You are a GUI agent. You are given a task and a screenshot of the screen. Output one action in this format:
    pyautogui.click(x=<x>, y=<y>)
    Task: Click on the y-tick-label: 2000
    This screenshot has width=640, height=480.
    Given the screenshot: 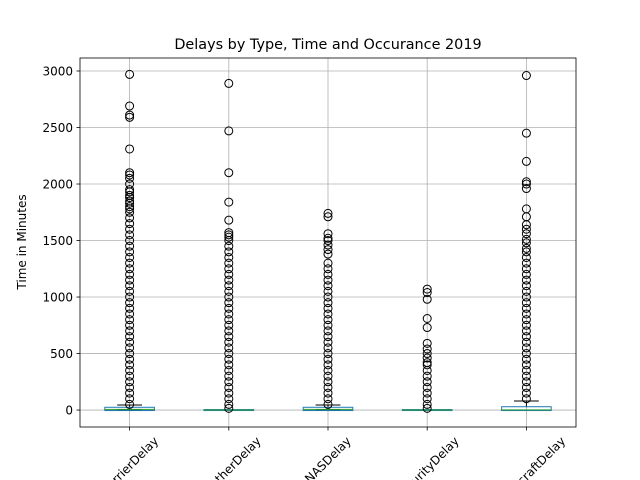 What is the action you would take?
    pyautogui.click(x=57, y=185)
    